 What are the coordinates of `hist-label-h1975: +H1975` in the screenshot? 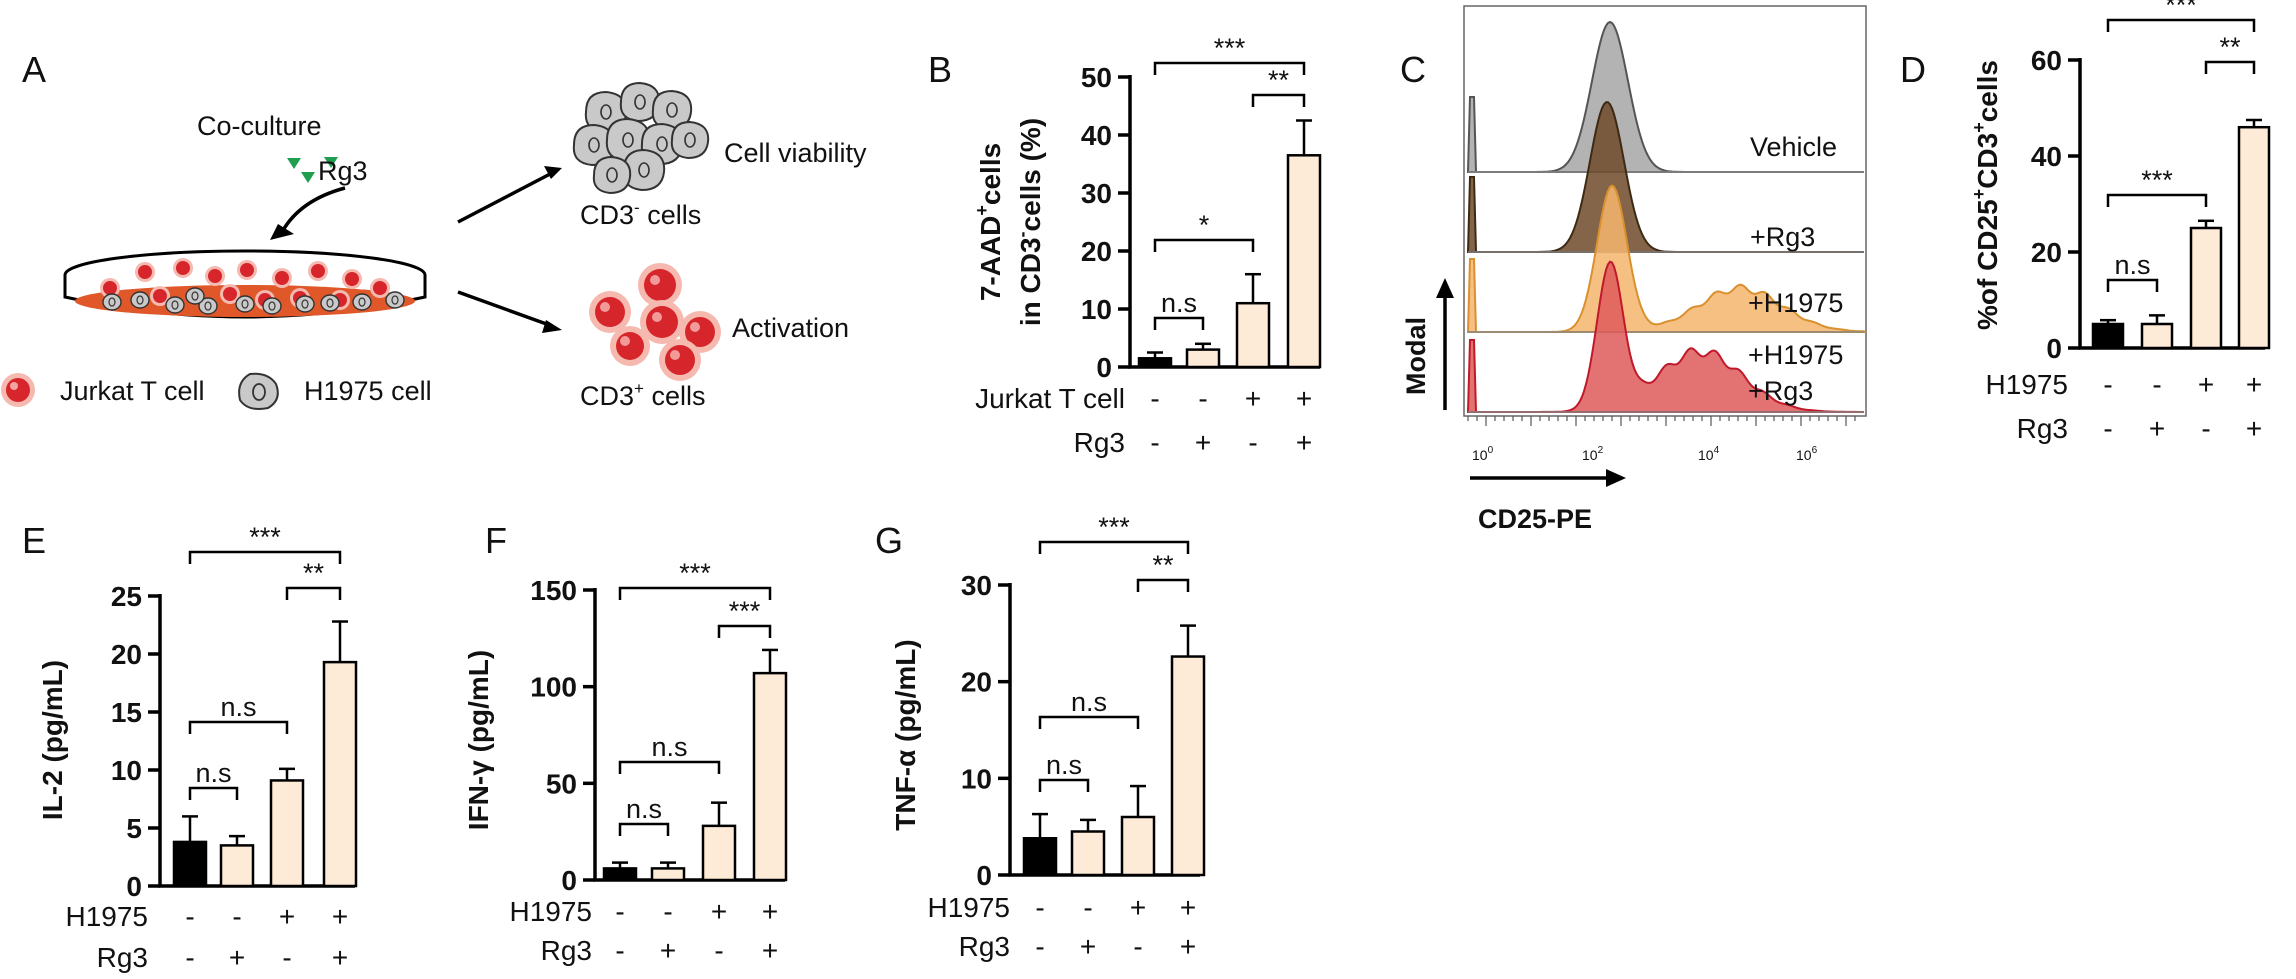 It's located at (1795, 303).